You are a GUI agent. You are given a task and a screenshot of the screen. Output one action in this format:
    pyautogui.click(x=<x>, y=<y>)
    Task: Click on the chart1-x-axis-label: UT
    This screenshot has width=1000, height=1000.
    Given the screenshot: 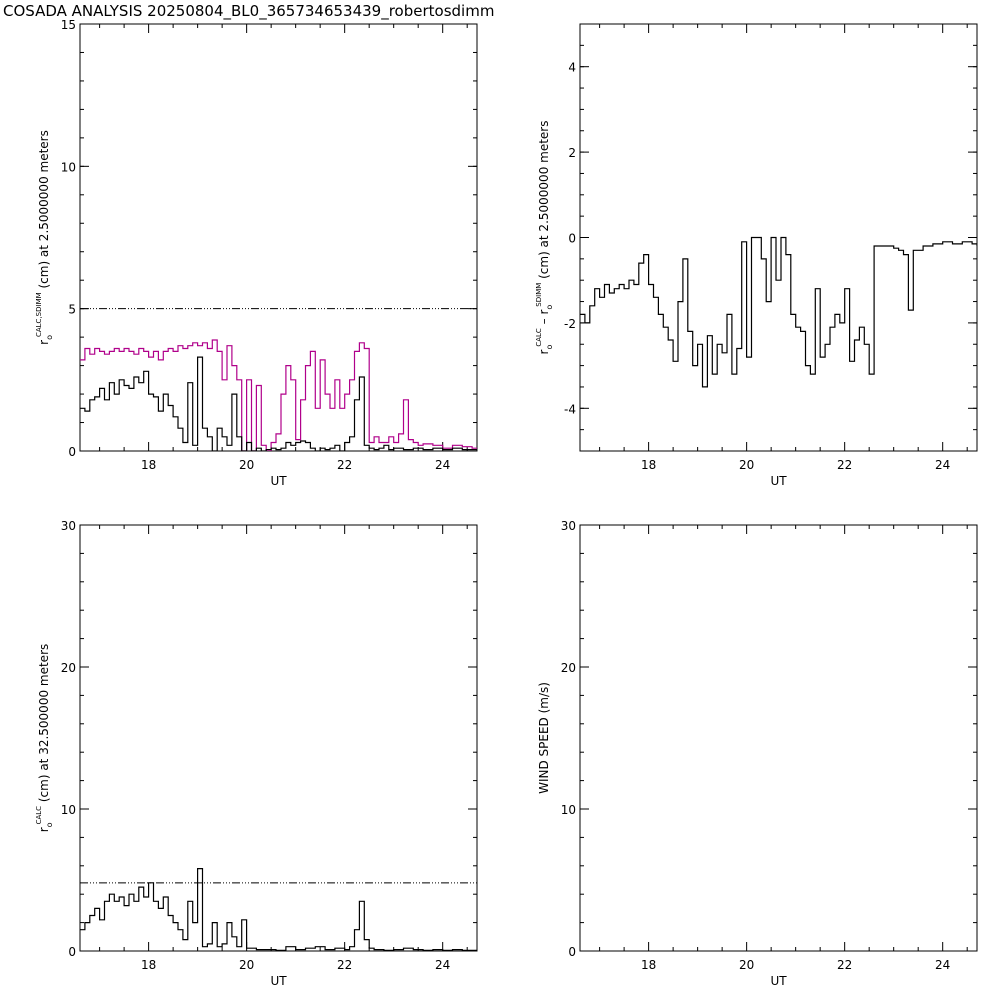 What is the action you would take?
    pyautogui.click(x=278, y=481)
    